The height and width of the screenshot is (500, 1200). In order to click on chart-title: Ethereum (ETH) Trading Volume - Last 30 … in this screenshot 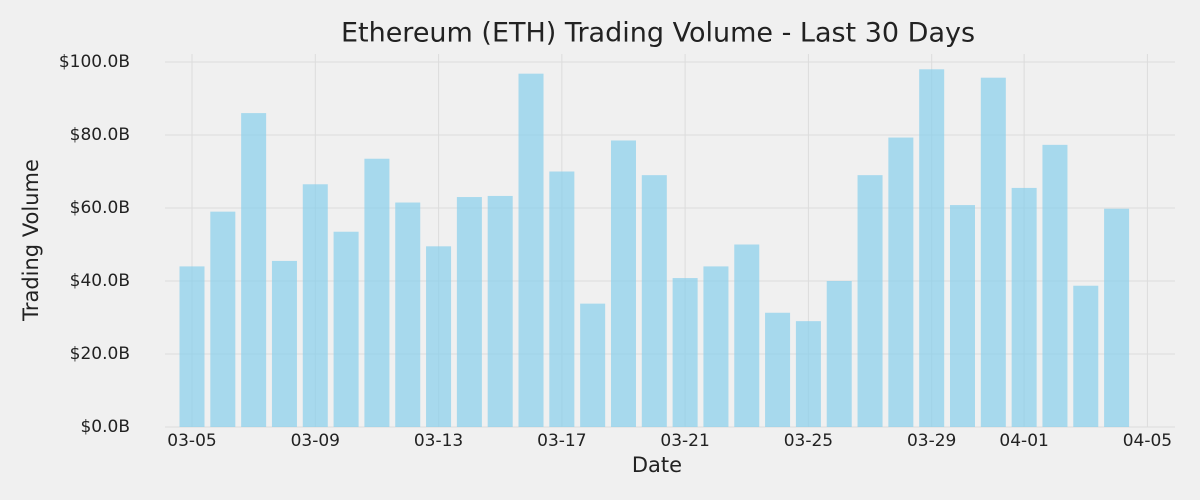, I will do `click(658, 33)`.